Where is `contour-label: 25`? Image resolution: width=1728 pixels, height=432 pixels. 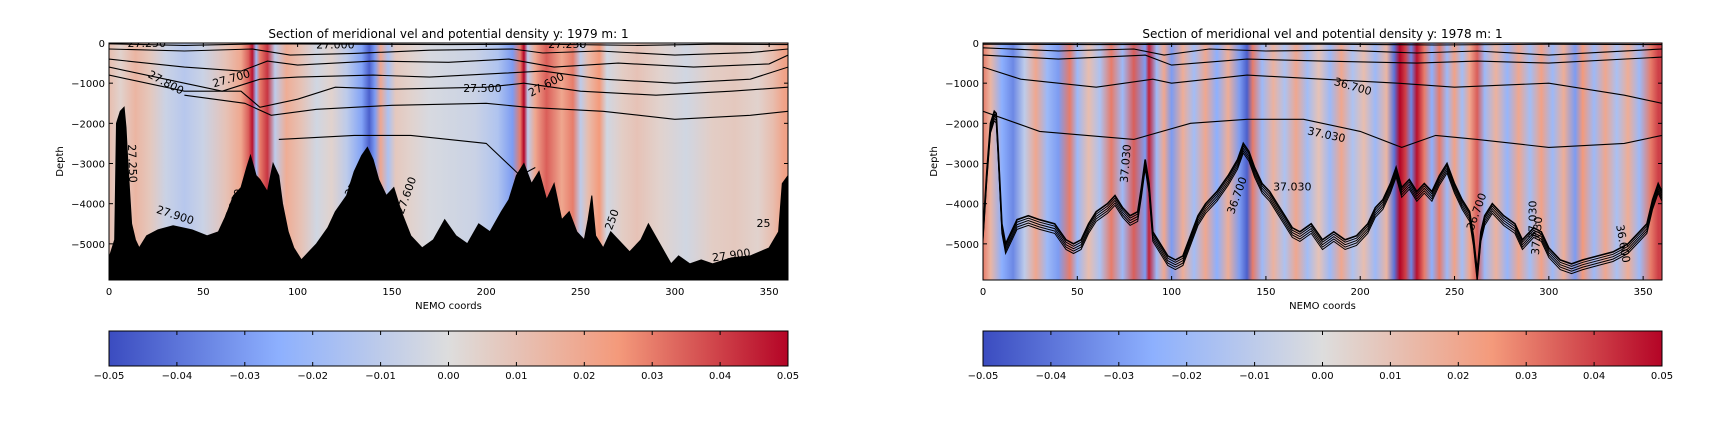
contour-label: 25 is located at coordinates (763, 223).